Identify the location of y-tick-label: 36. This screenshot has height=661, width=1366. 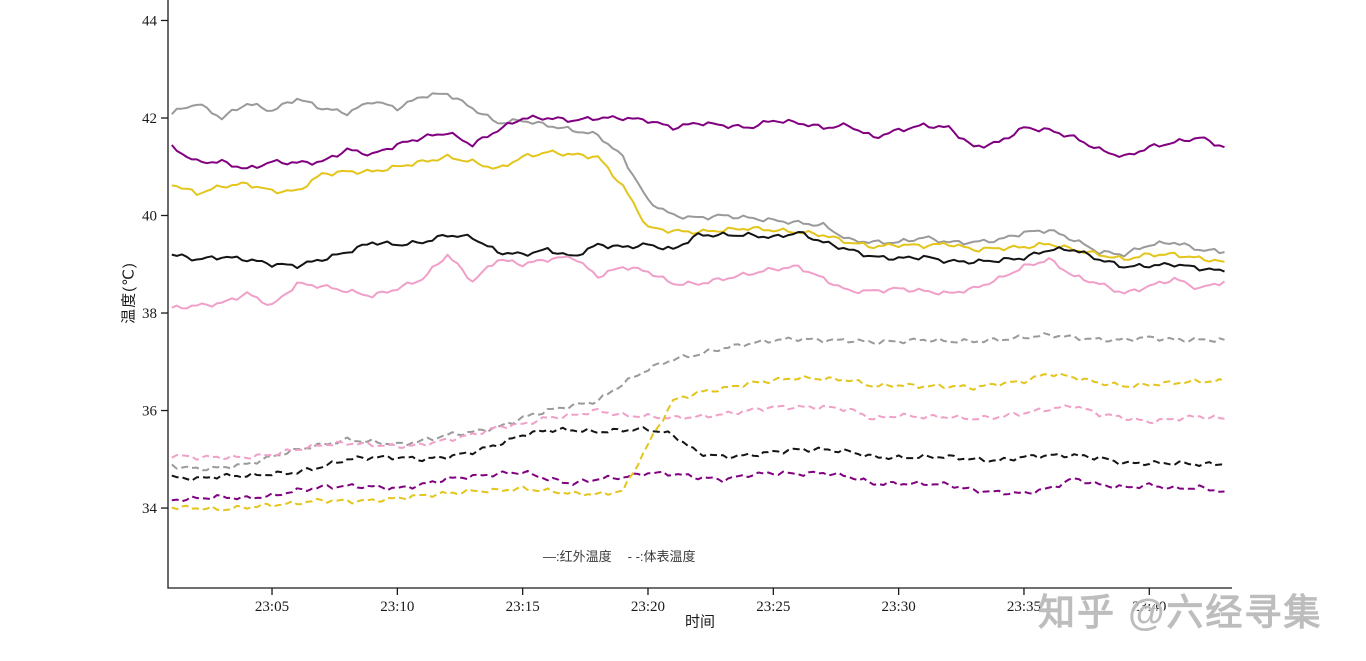
(150, 412).